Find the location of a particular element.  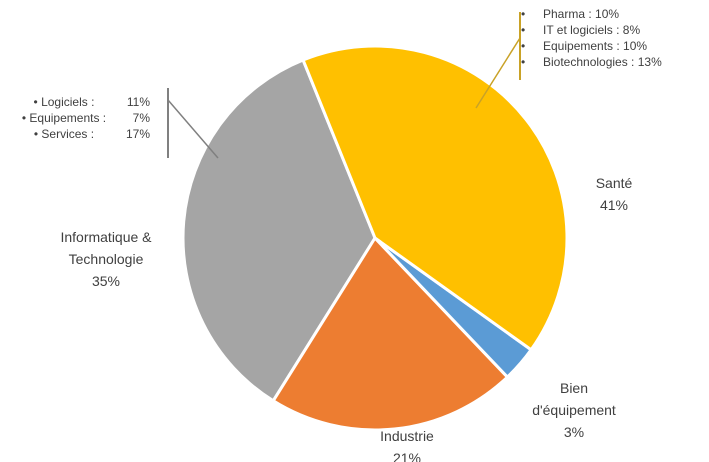

value-label: 35% is located at coordinates (106, 281).